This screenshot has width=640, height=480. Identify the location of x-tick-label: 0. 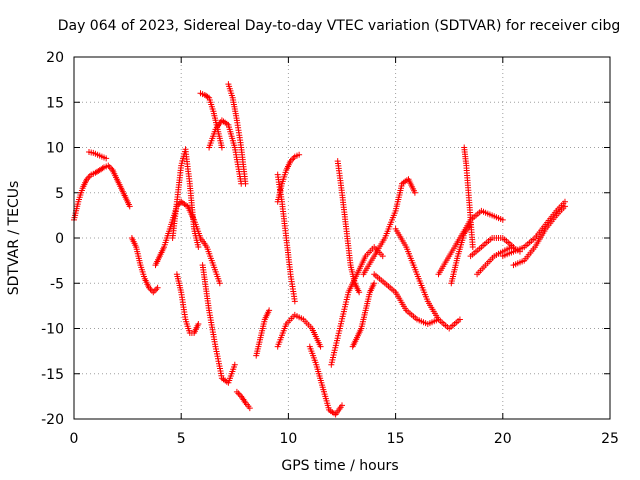
(74, 439).